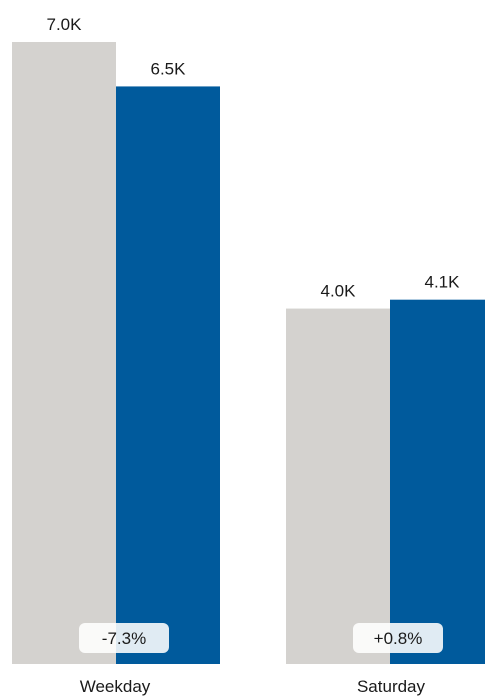  I want to click on value-label-weekday-series-1: 7.0K, so click(65, 24).